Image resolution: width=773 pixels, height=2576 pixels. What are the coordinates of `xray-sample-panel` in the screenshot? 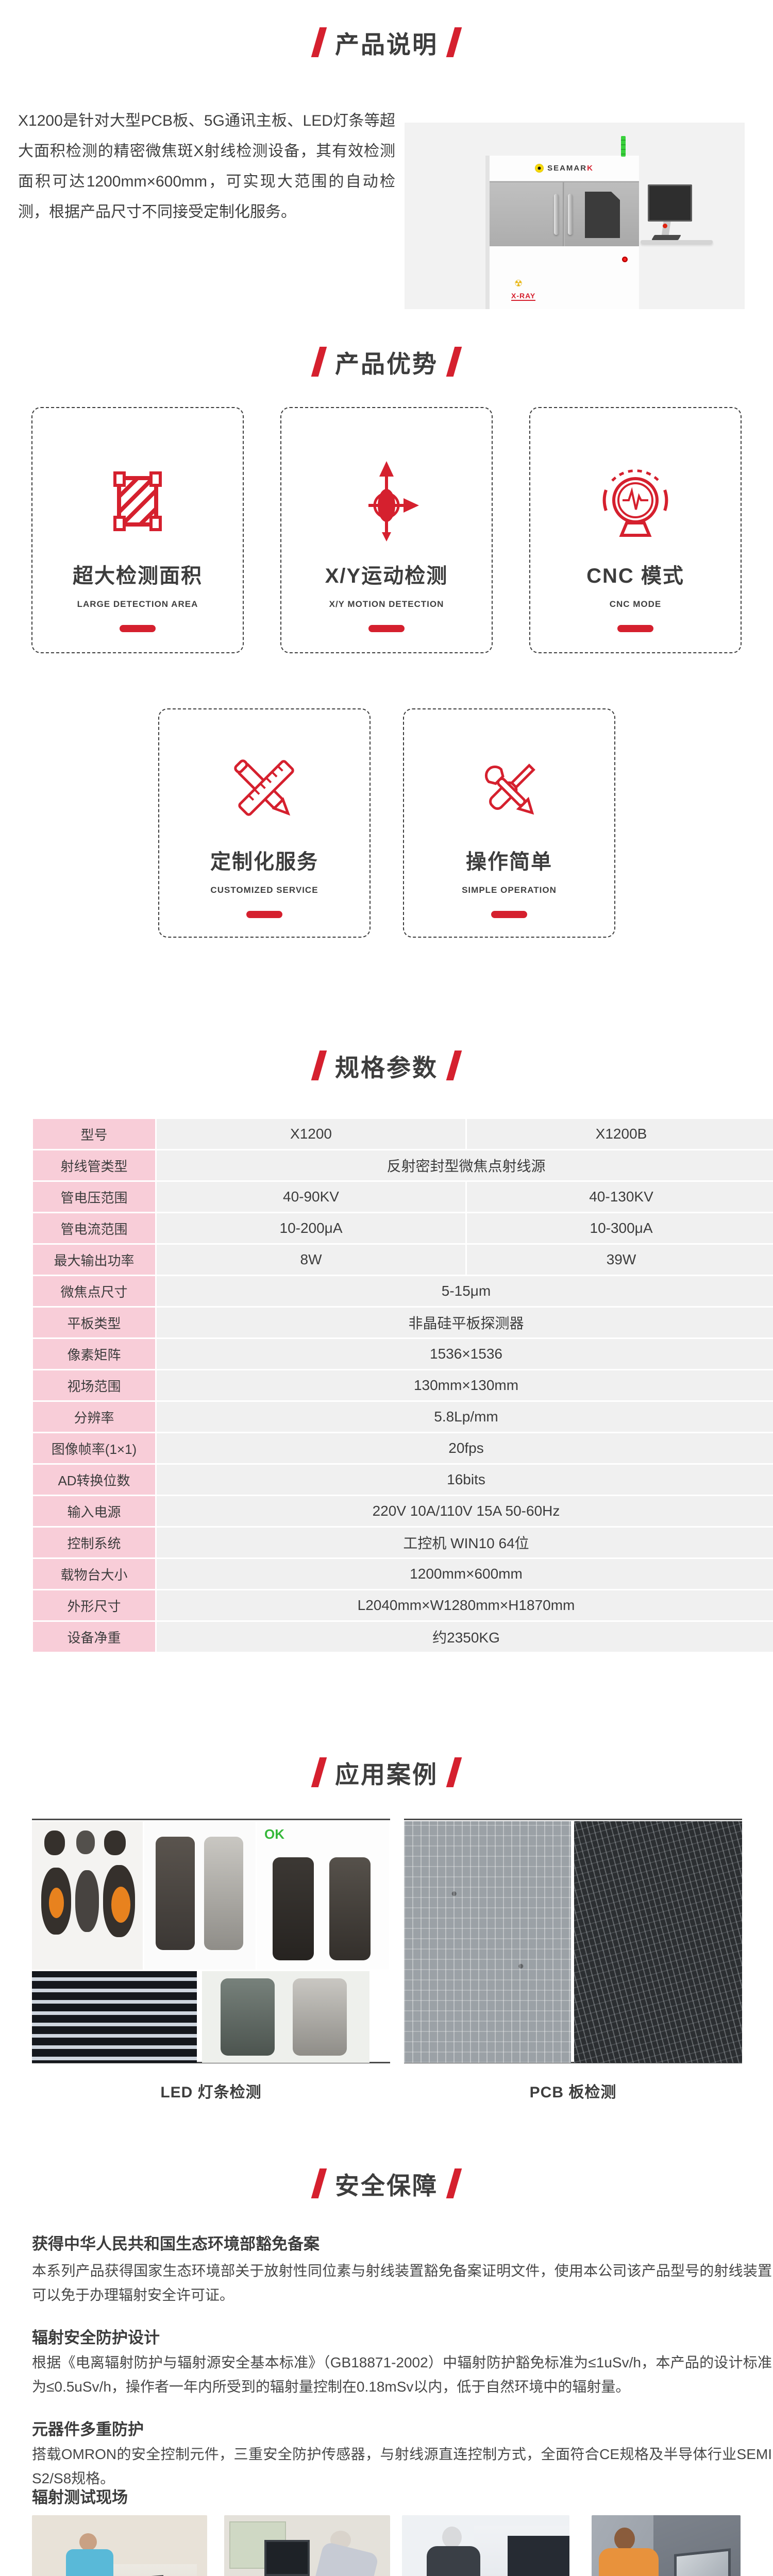 It's located at (87, 1896).